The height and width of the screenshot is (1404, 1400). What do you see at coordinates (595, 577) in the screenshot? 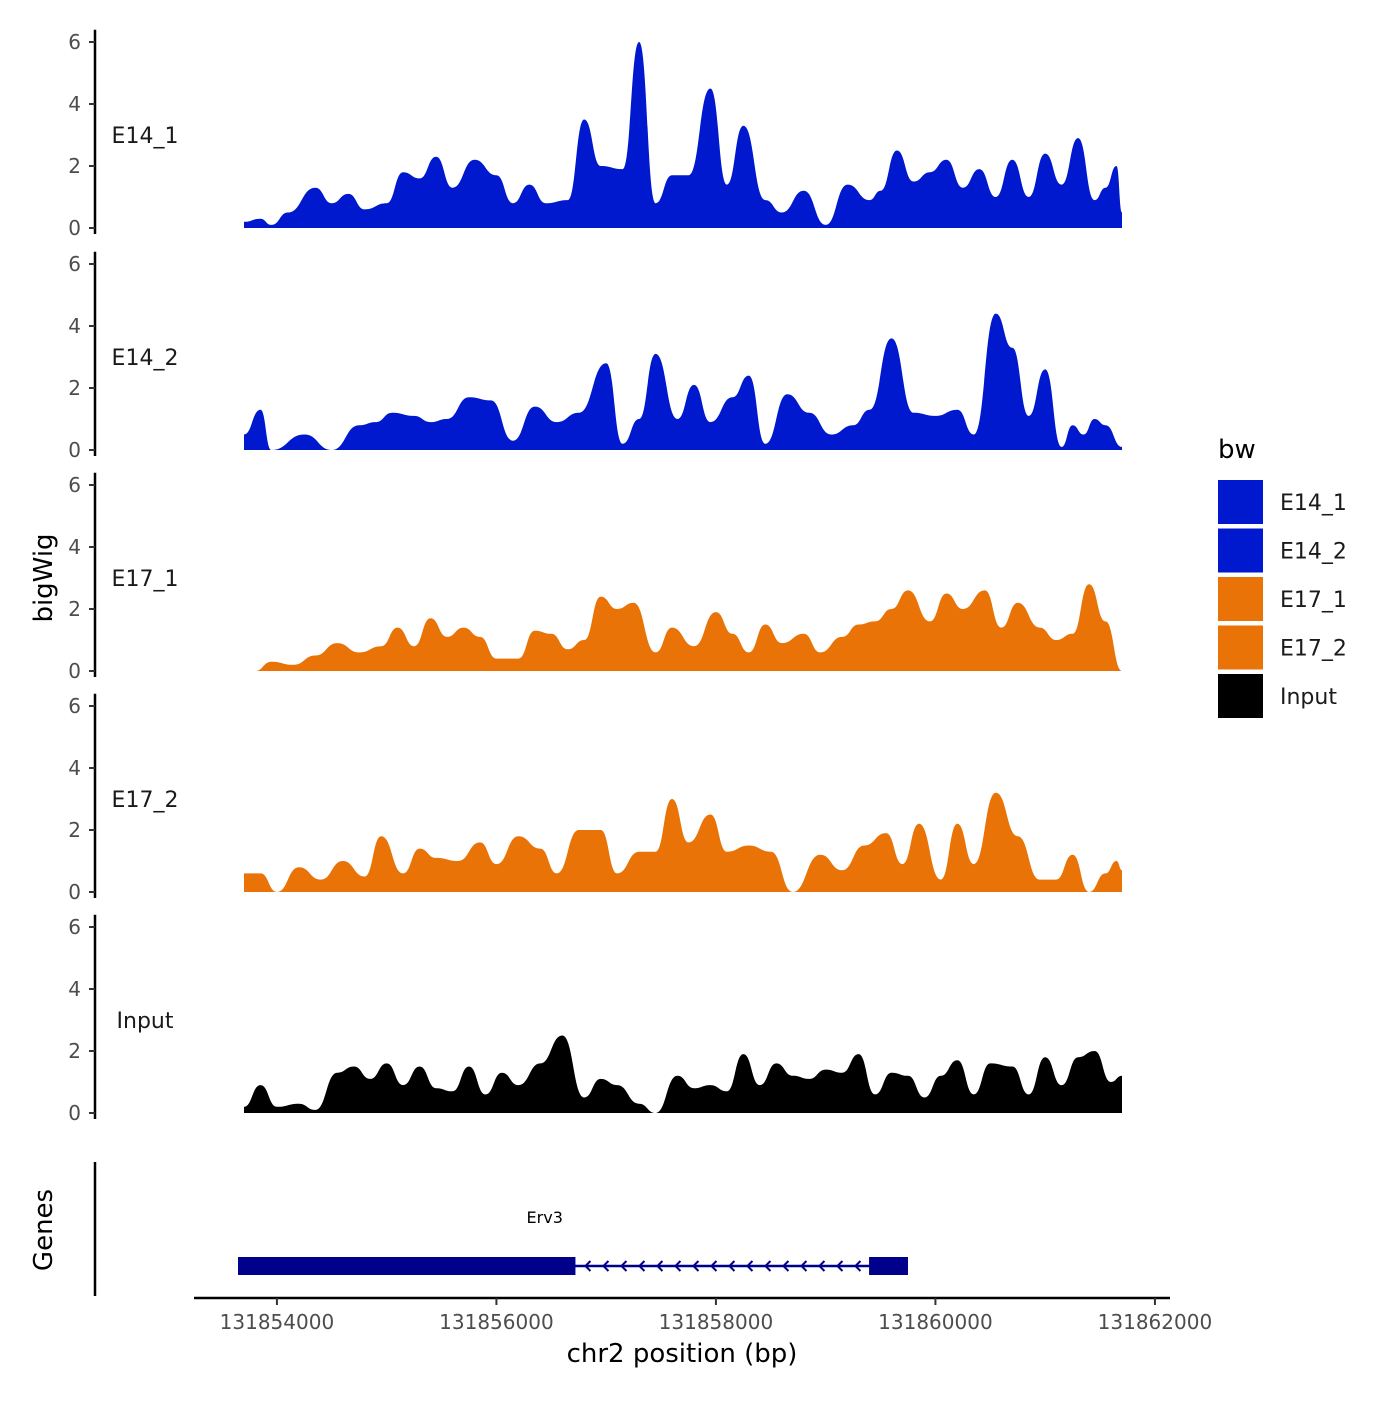
I see `track-e17_1: 0 2 4 6 E17_1` at bounding box center [595, 577].